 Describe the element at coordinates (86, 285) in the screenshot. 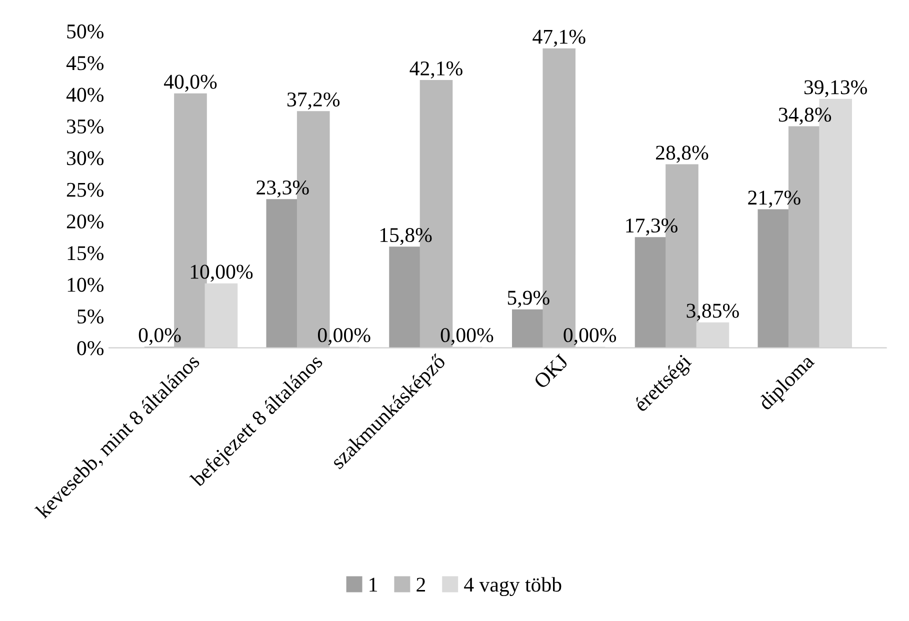

I see `y-tick-label: 10%` at that location.